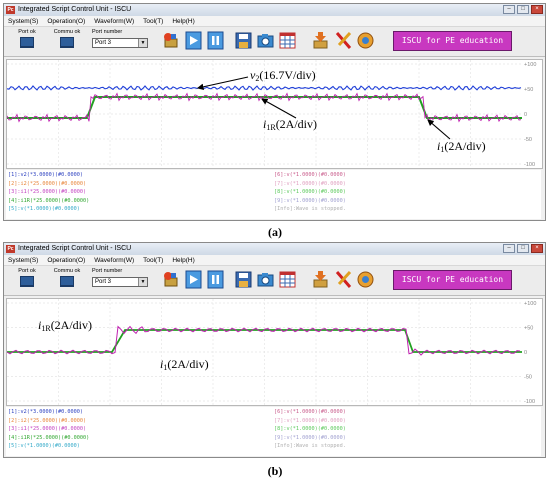  Describe the element at coordinates (184, 364) in the screenshot. I see `label-i1-b: i1(2A/div)` at that location.